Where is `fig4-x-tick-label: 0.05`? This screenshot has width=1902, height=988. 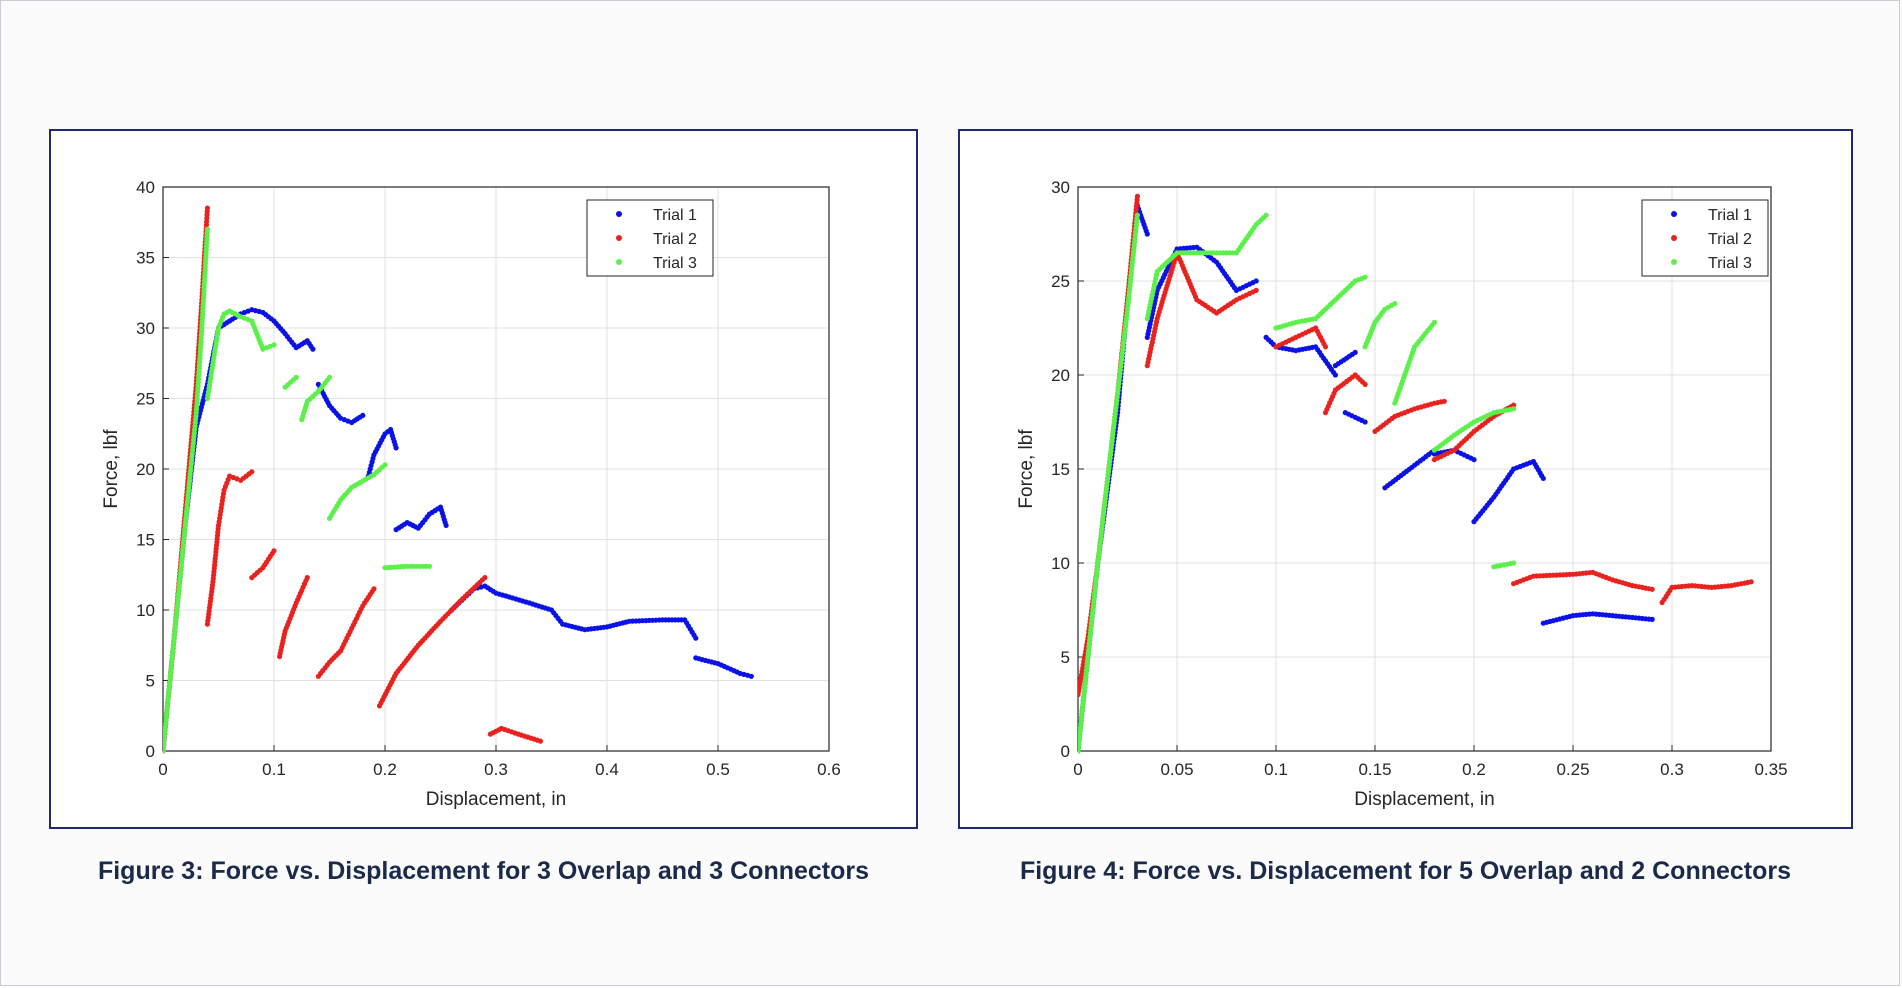 fig4-x-tick-label: 0.05 is located at coordinates (1176, 769).